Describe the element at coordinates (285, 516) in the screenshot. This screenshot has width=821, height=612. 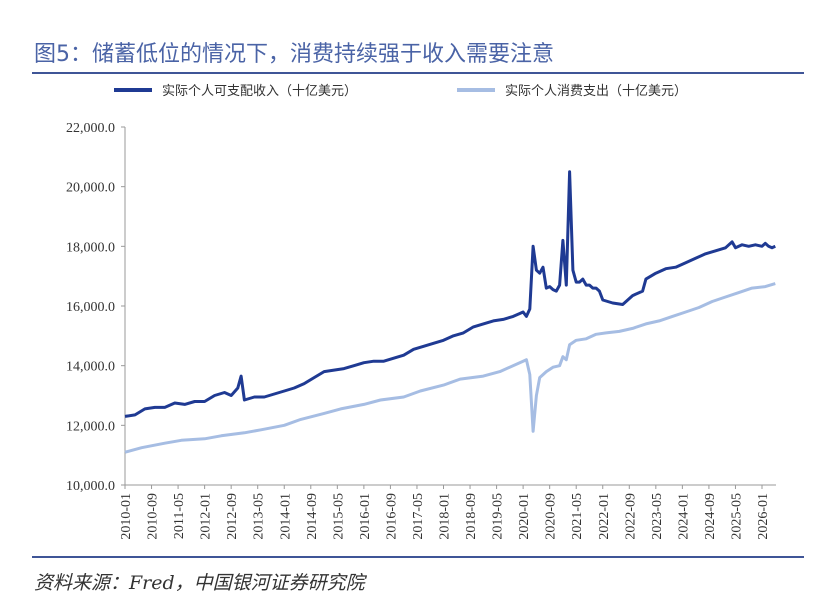
I see `x-tick-label: 2014-01` at that location.